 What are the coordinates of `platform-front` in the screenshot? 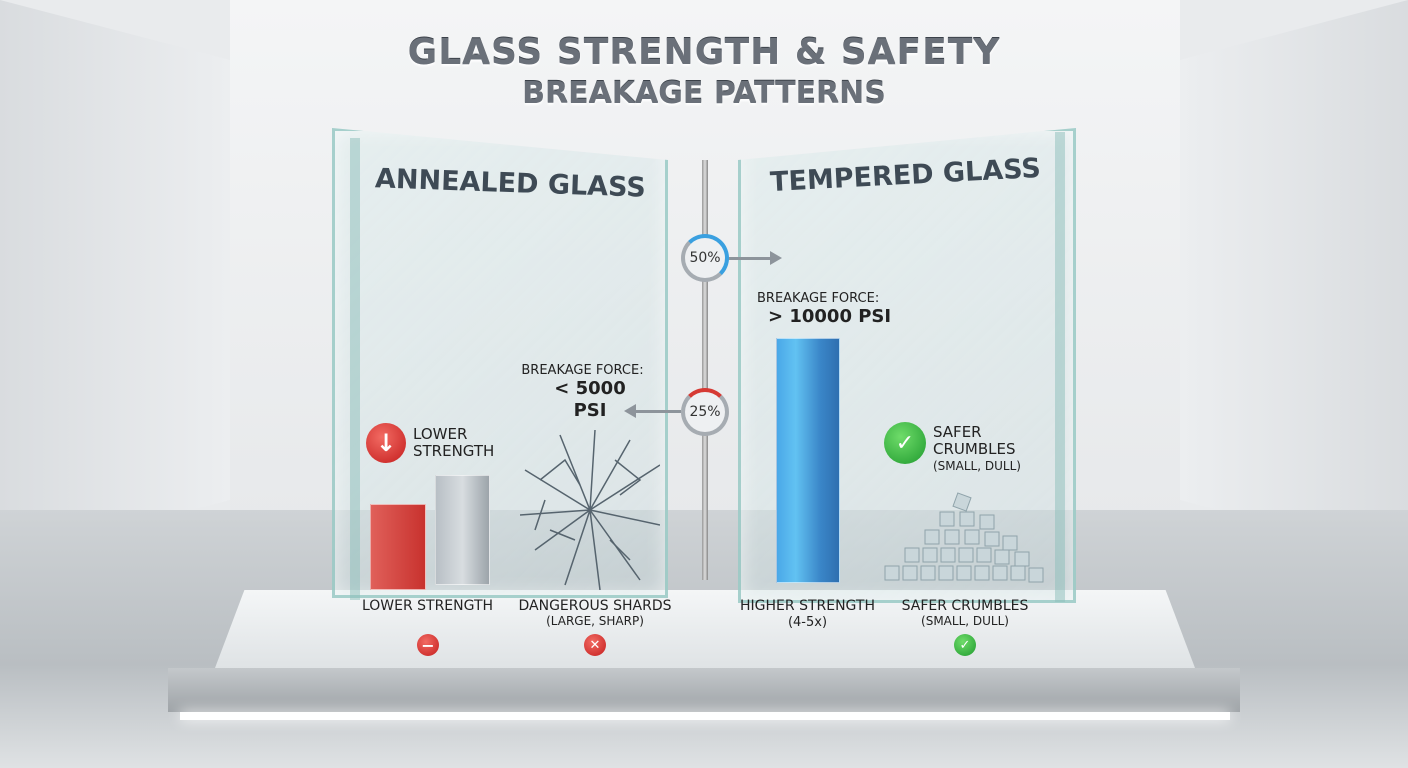 It's located at (704, 690).